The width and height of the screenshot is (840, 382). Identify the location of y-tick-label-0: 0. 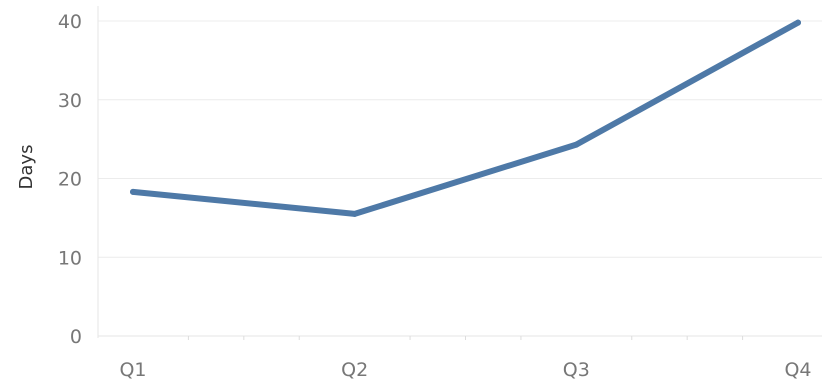
(76, 337).